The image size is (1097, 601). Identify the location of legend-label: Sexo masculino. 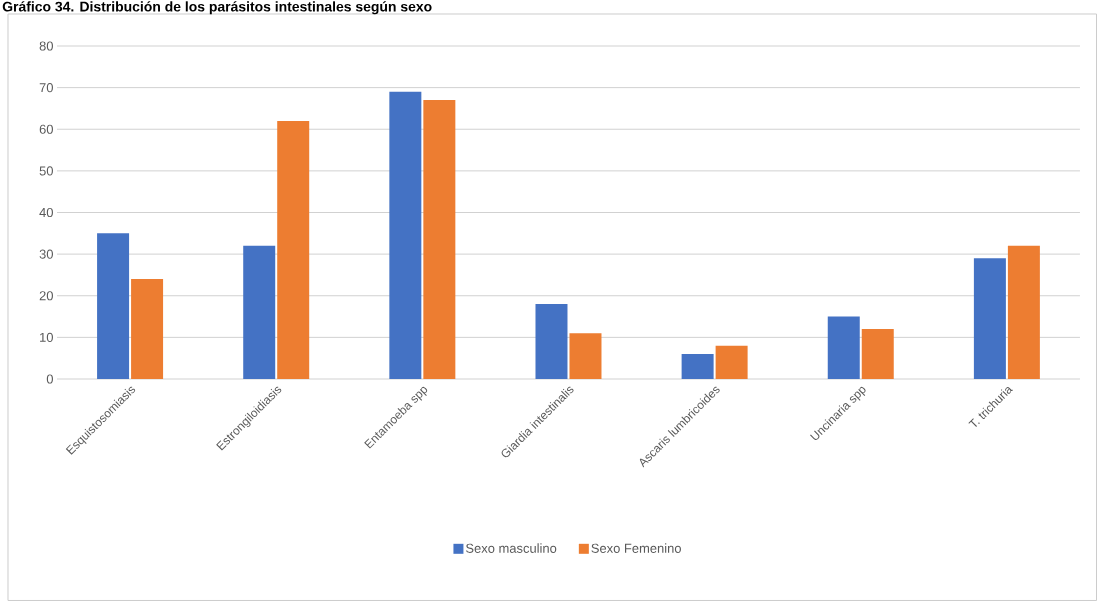
(511, 548).